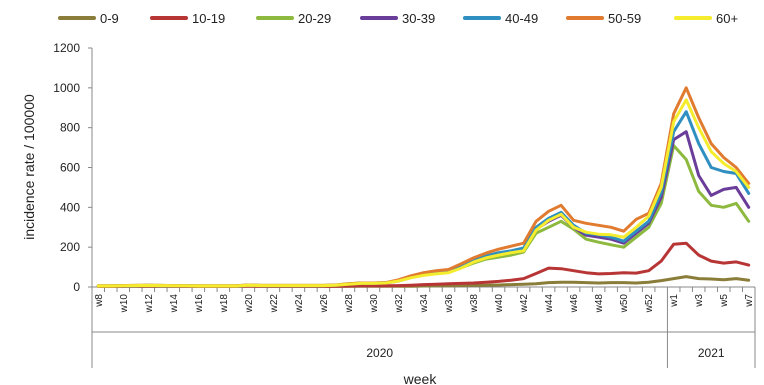 The width and height of the screenshot is (764, 385). Describe the element at coordinates (424, 304) in the screenshot. I see `x-tick-label: w34` at that location.